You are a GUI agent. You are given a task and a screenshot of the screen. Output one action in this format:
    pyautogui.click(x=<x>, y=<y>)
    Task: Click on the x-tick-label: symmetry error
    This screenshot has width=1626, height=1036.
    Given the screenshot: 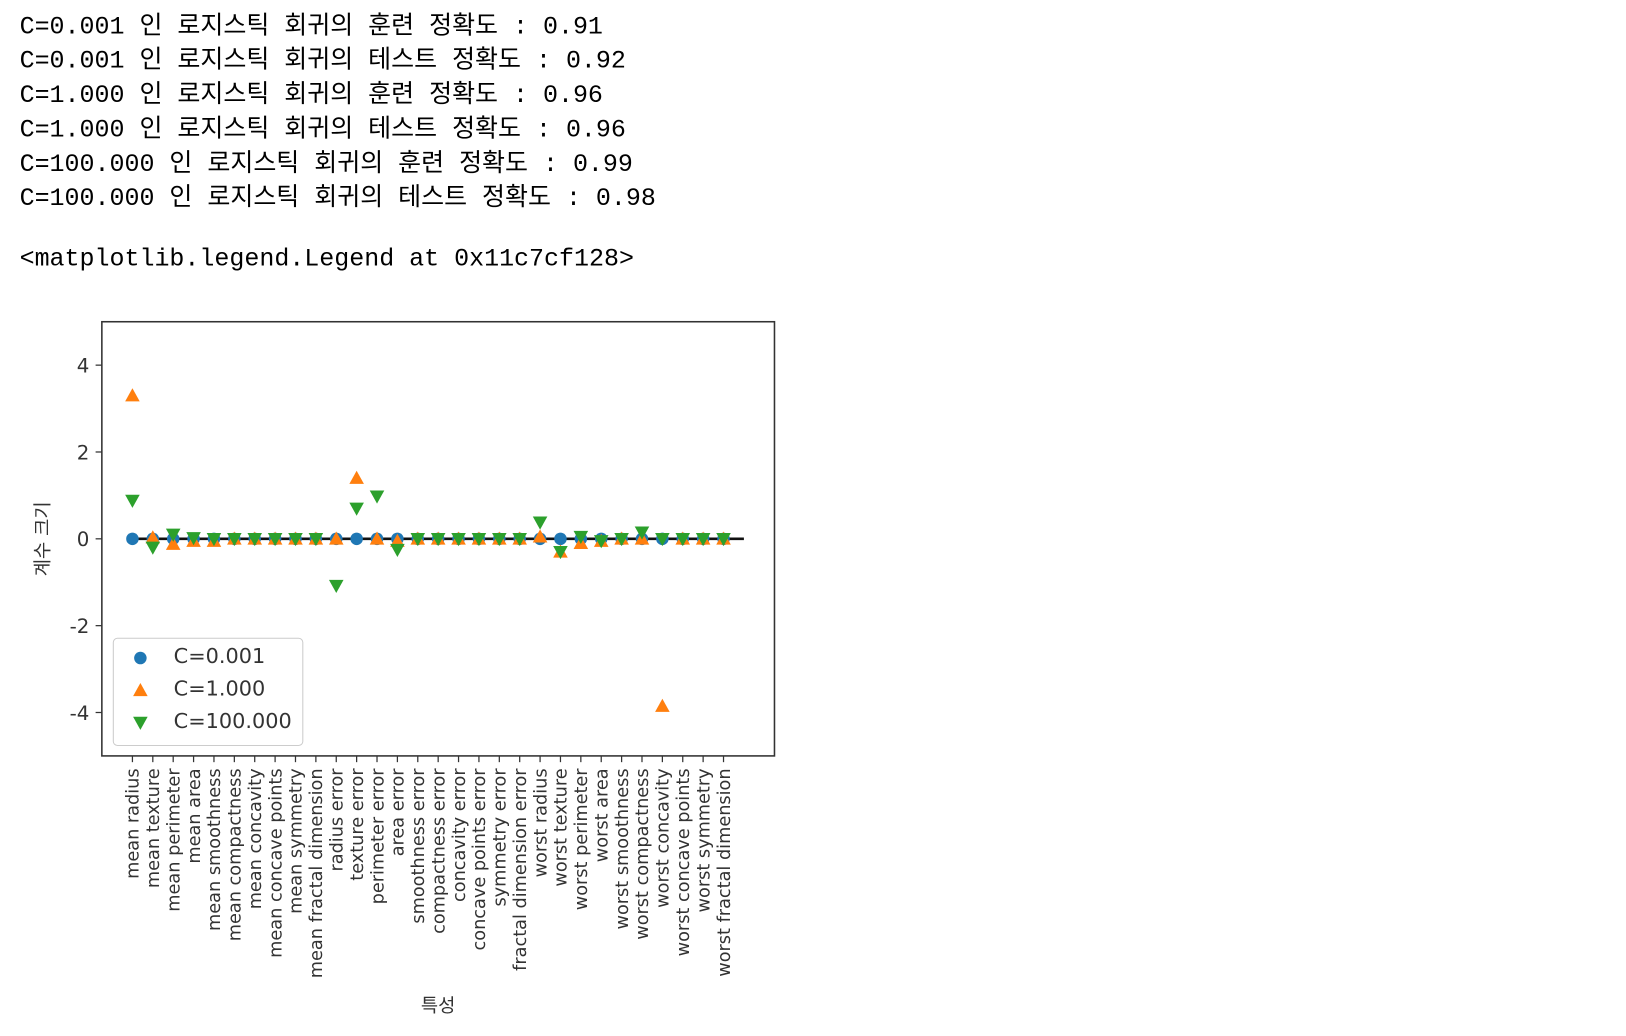 What is the action you would take?
    pyautogui.click(x=501, y=837)
    